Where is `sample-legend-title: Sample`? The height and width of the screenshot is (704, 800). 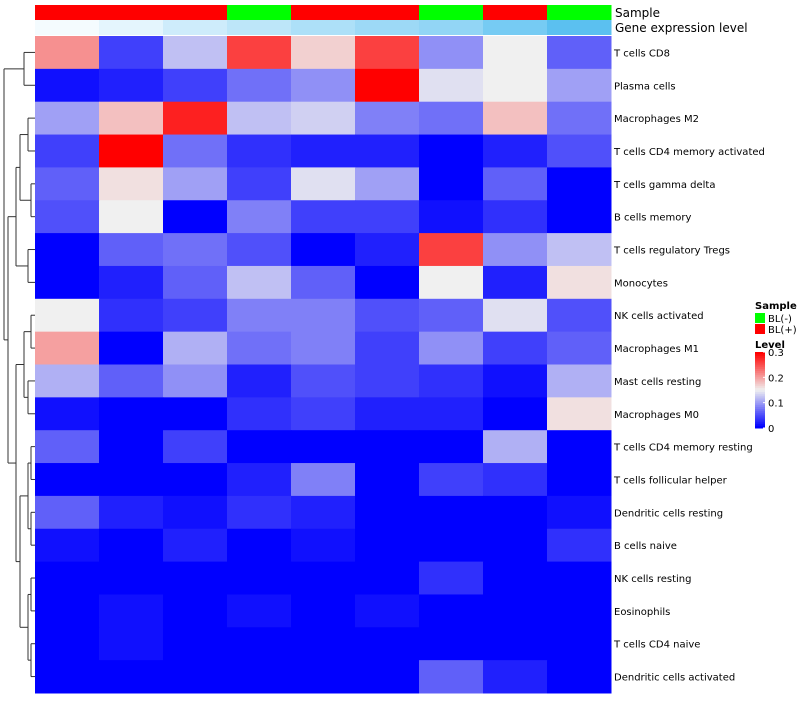 sample-legend-title: Sample is located at coordinates (776, 306).